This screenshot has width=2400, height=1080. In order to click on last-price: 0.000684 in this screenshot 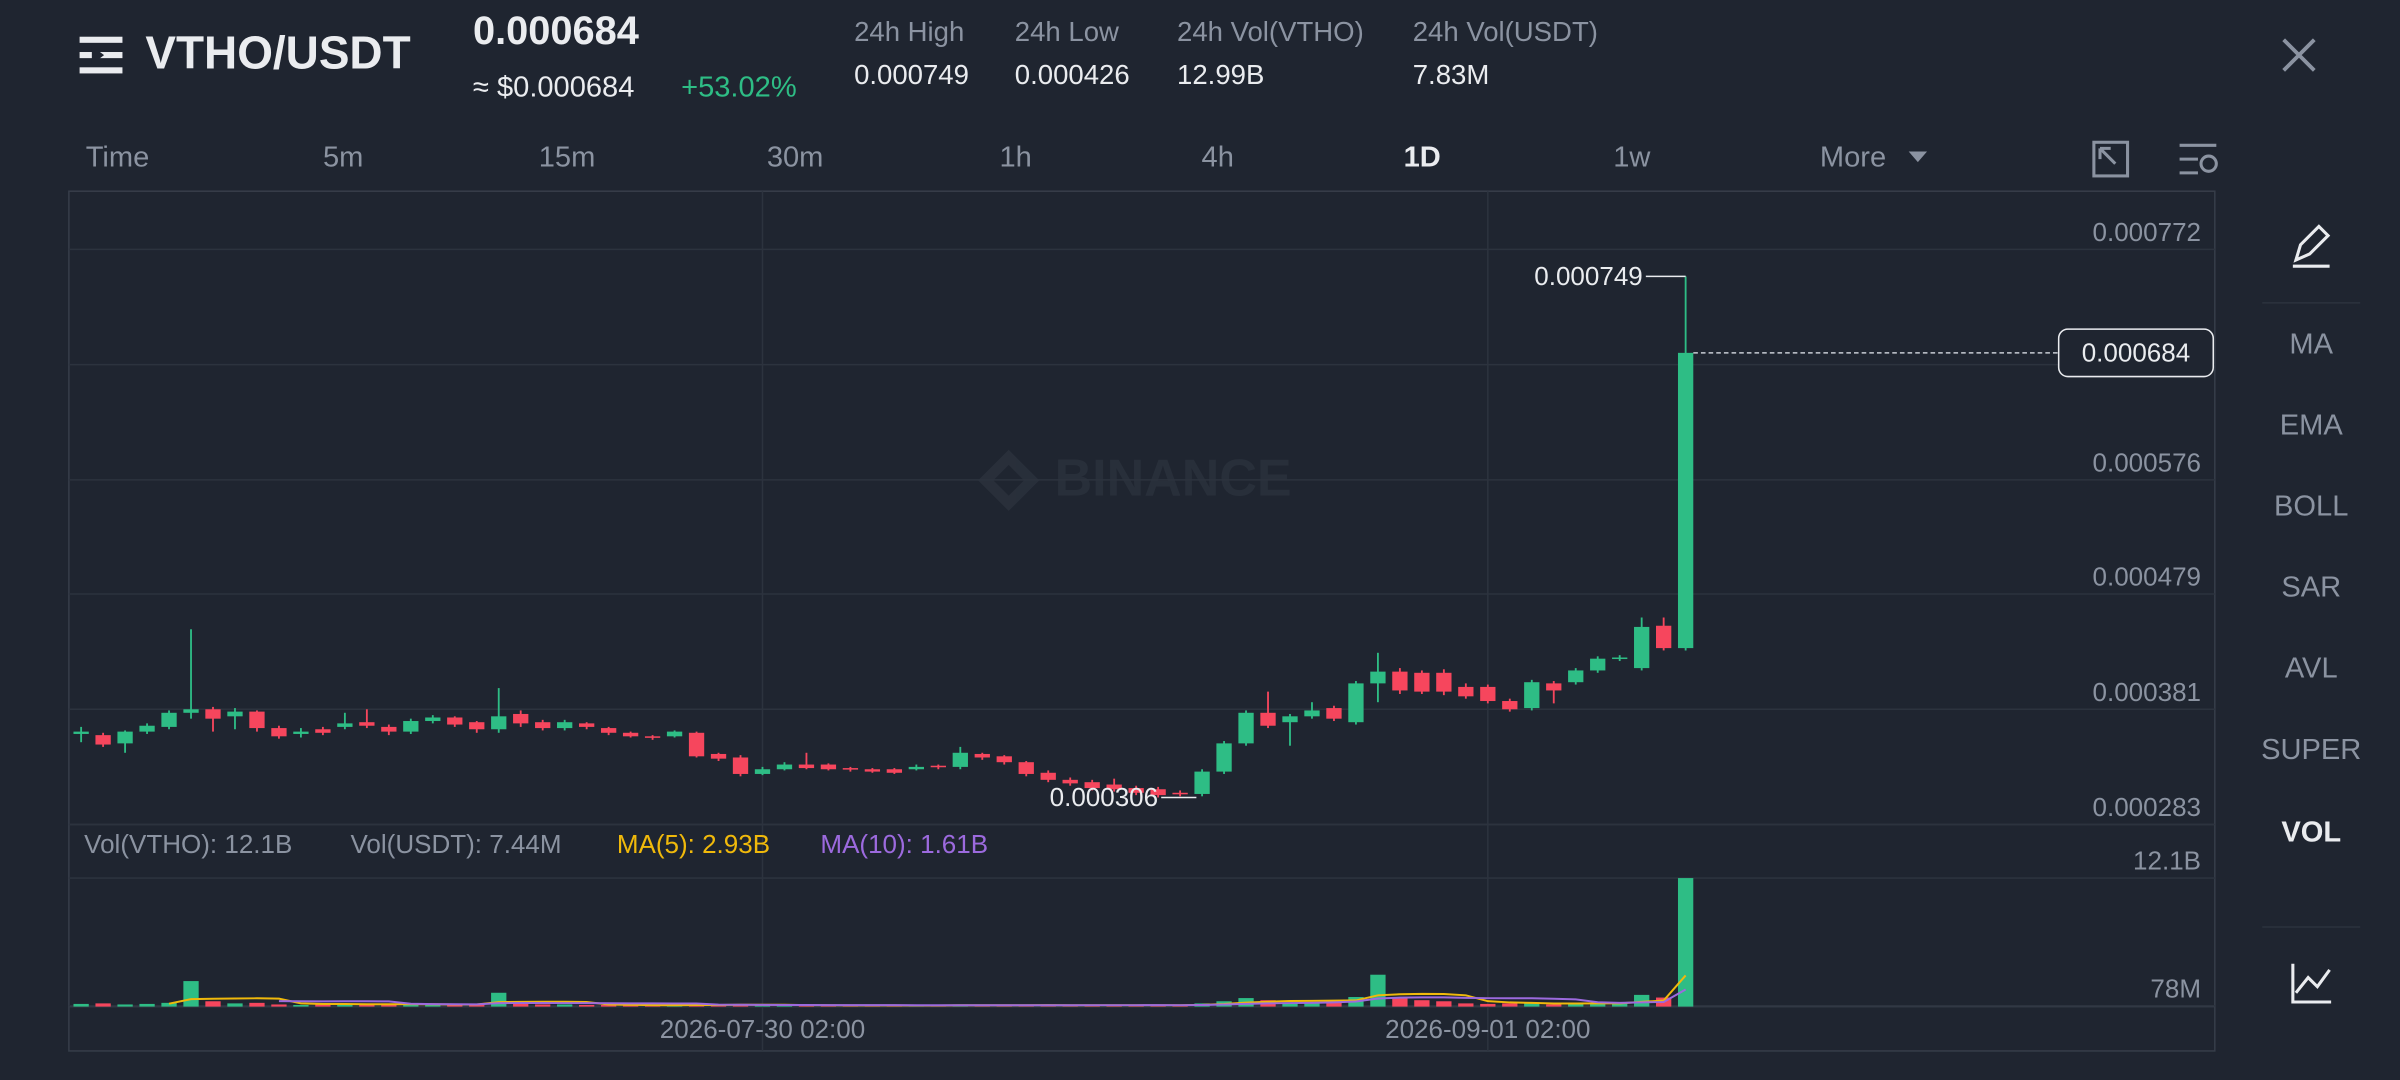, I will do `click(556, 31)`.